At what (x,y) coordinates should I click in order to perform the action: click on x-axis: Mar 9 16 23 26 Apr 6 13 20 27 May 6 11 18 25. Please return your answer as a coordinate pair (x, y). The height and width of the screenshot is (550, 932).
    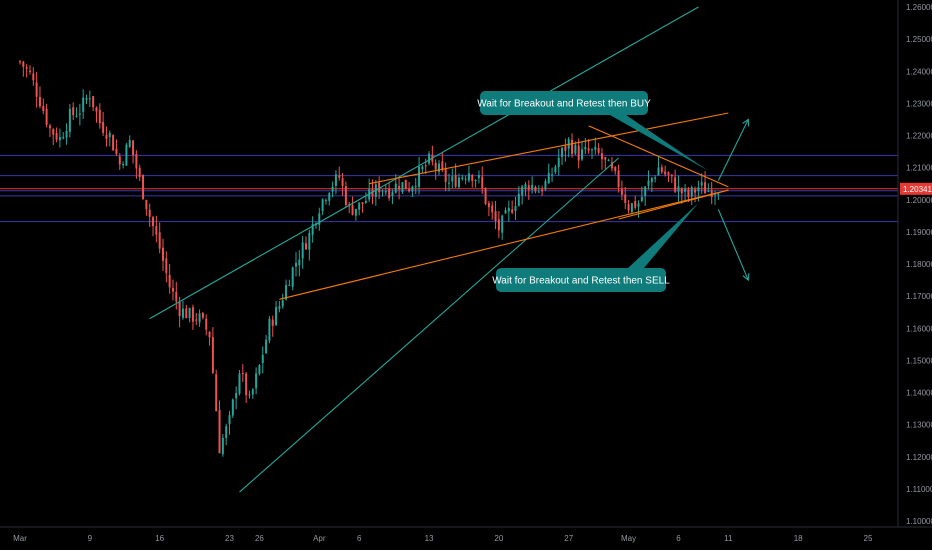
    Looking at the image, I should click on (466, 534).